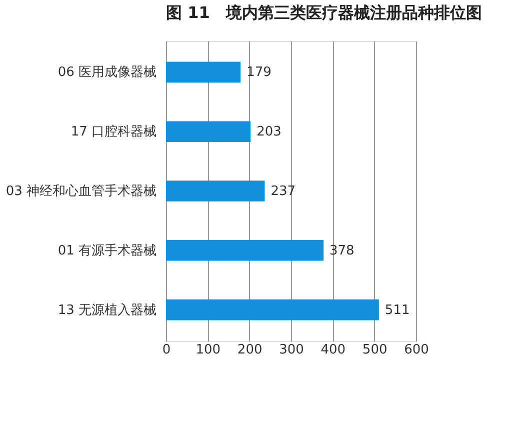  What do you see at coordinates (81, 191) in the screenshot?
I see `y-tick-label: 03 神经和心血管手术器械` at bounding box center [81, 191].